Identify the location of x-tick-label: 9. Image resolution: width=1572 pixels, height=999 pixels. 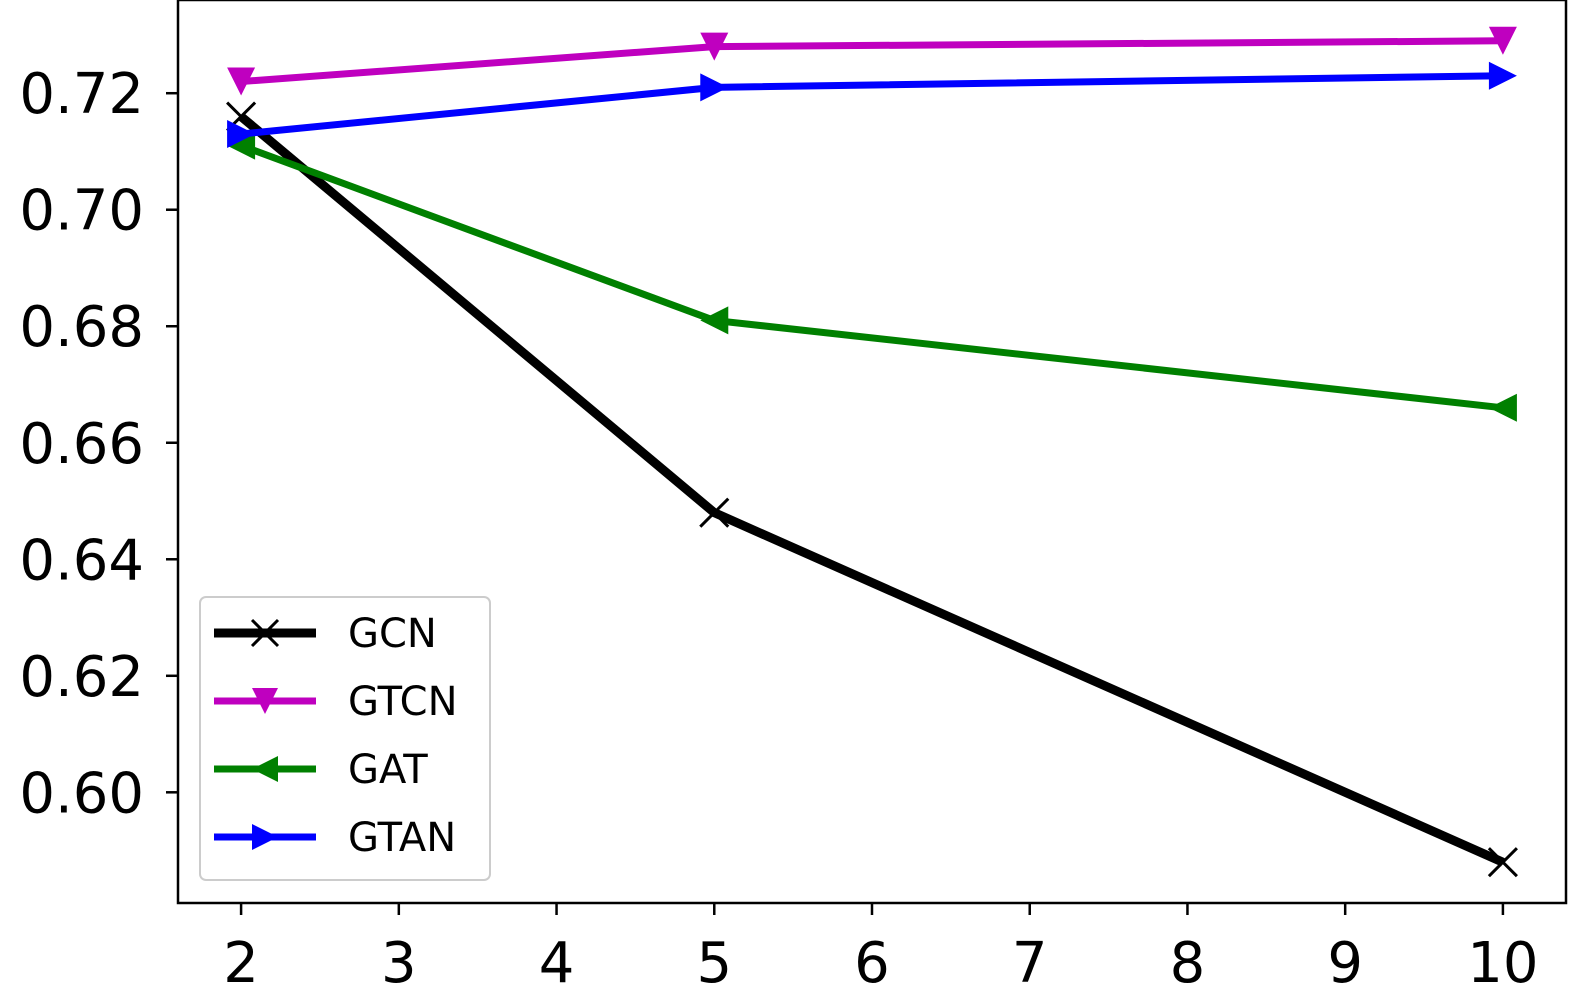
(1345, 963).